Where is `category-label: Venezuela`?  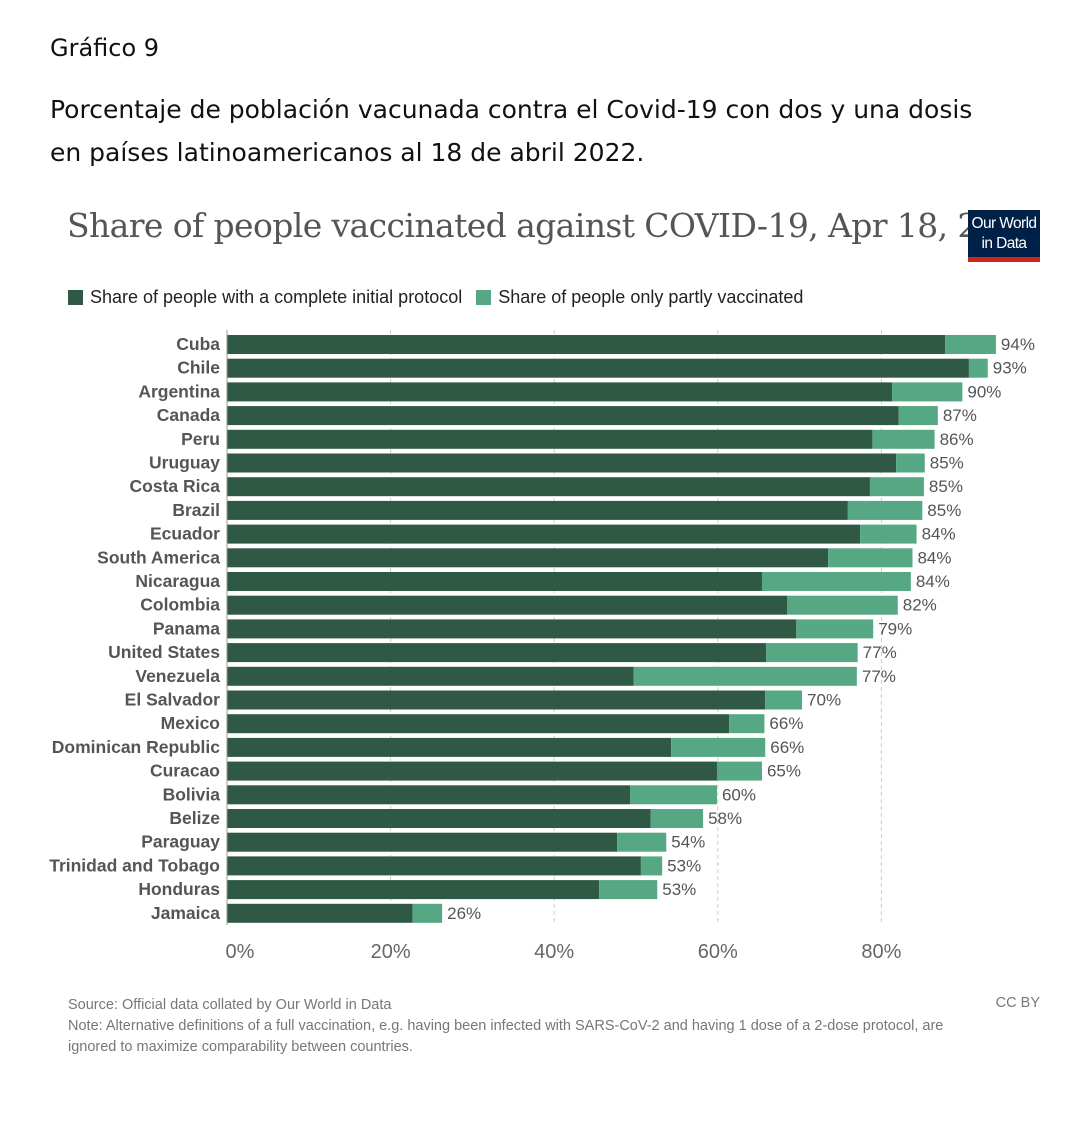
category-label: Venezuela is located at coordinates (177, 676).